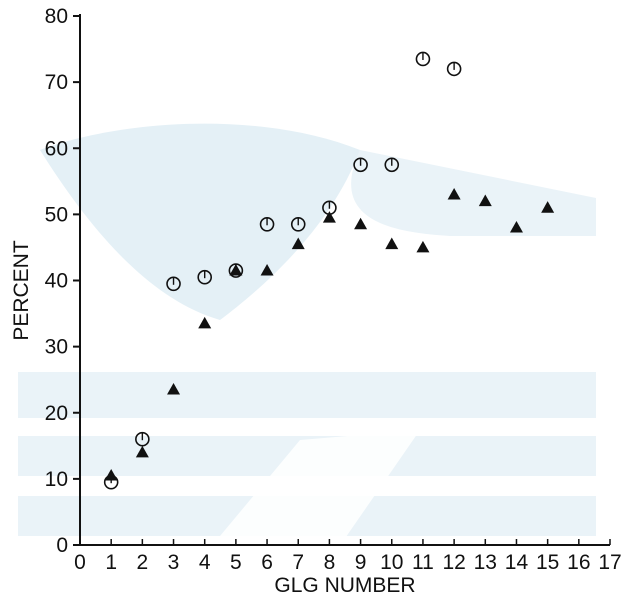 The image size is (624, 607). What do you see at coordinates (391, 562) in the screenshot?
I see `x-tick-label: 10` at bounding box center [391, 562].